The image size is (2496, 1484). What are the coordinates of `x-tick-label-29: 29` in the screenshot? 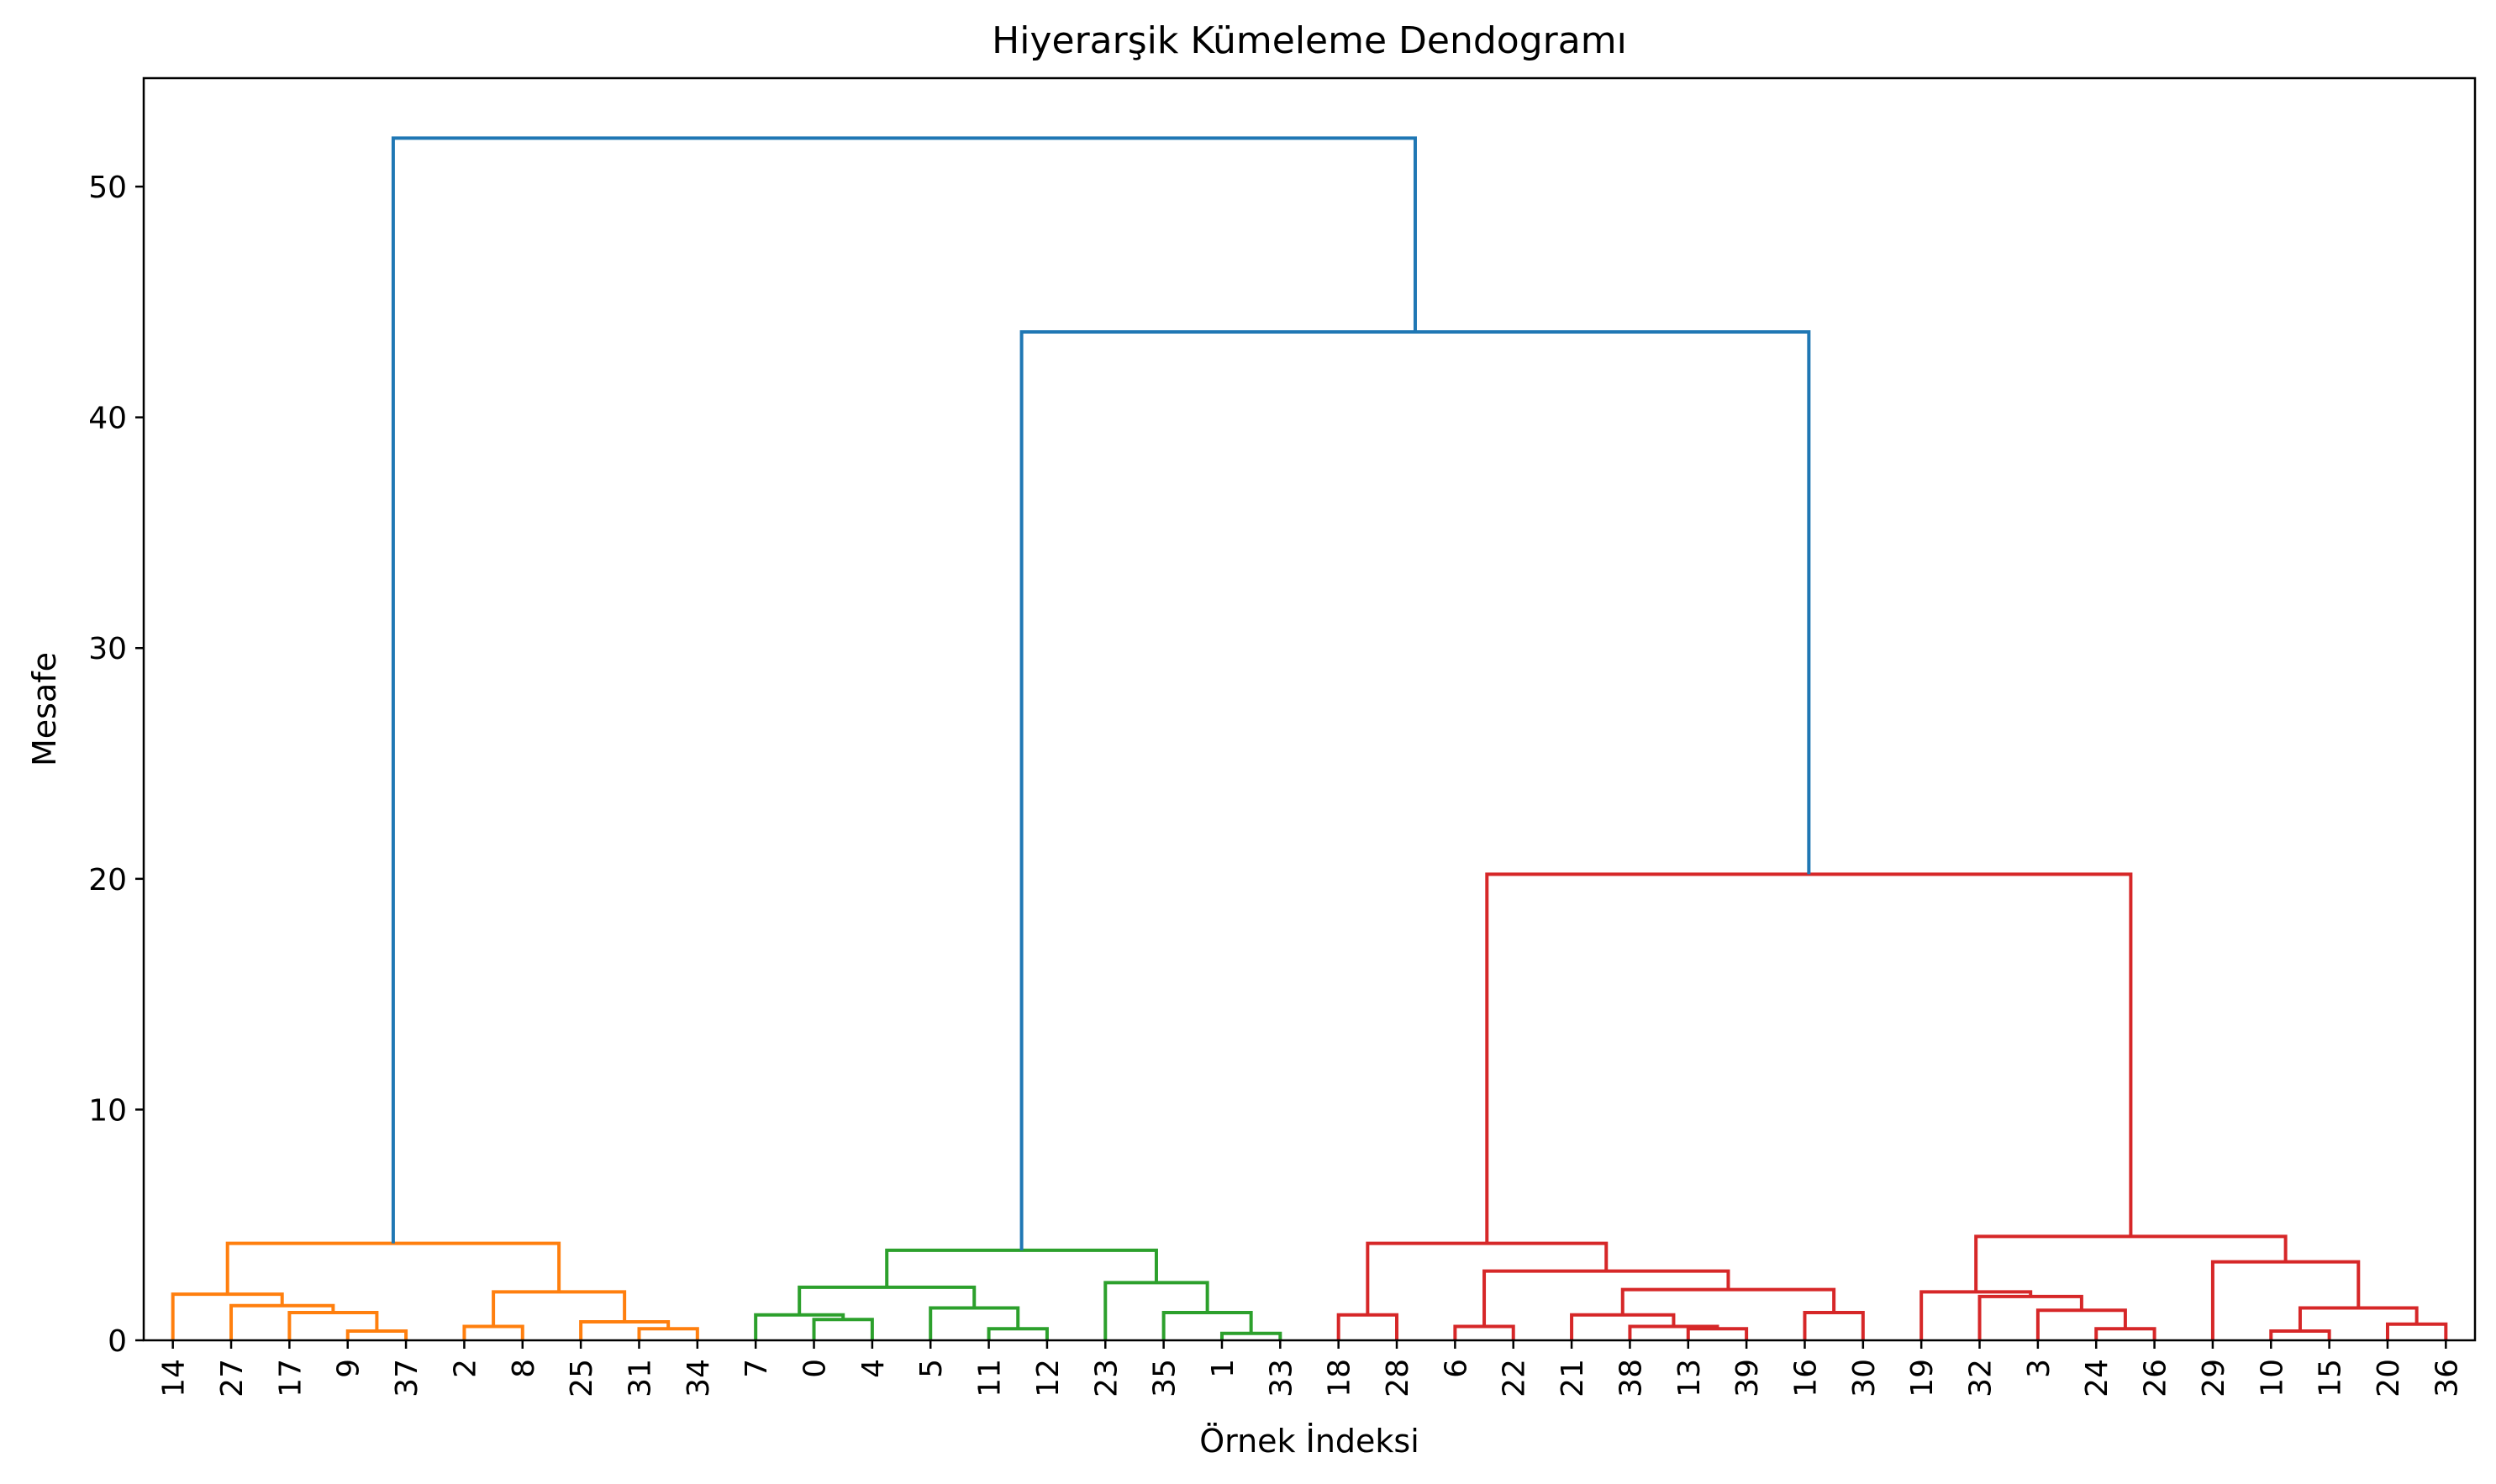 It's located at (2214, 1378).